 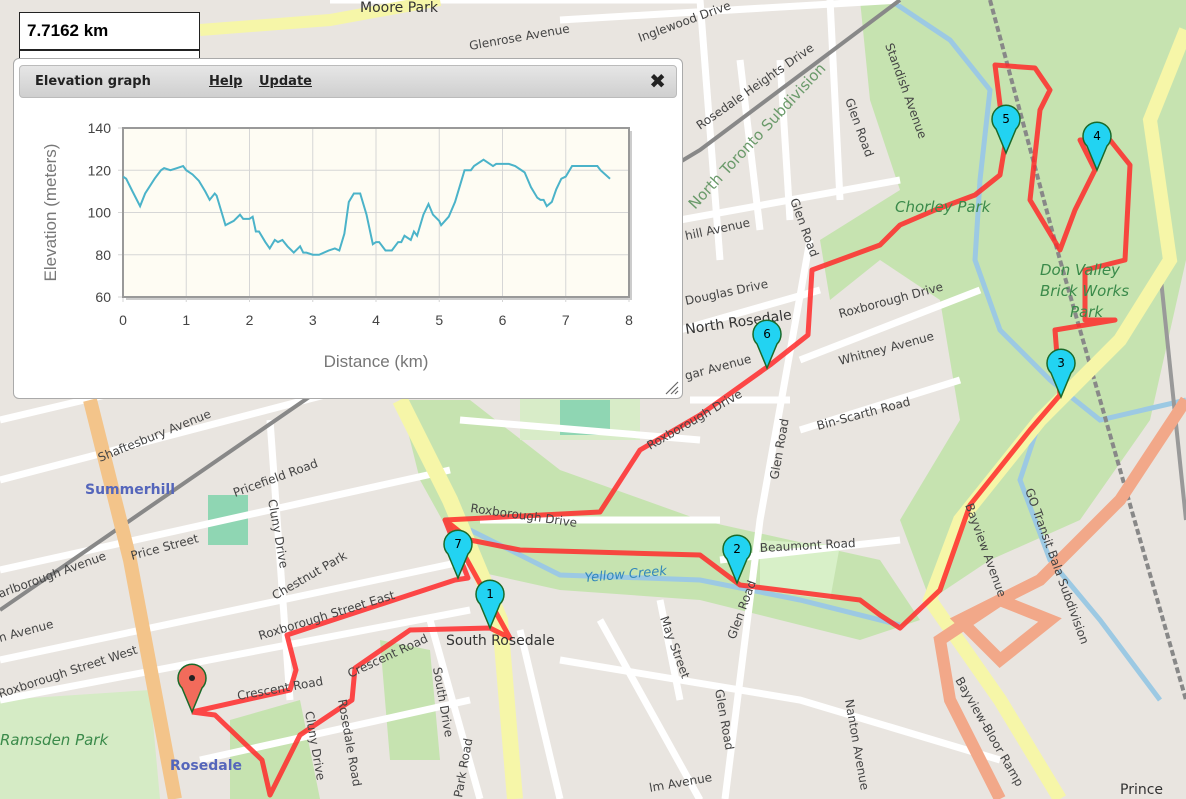 I want to click on map-label: Moore Park, so click(x=399, y=8).